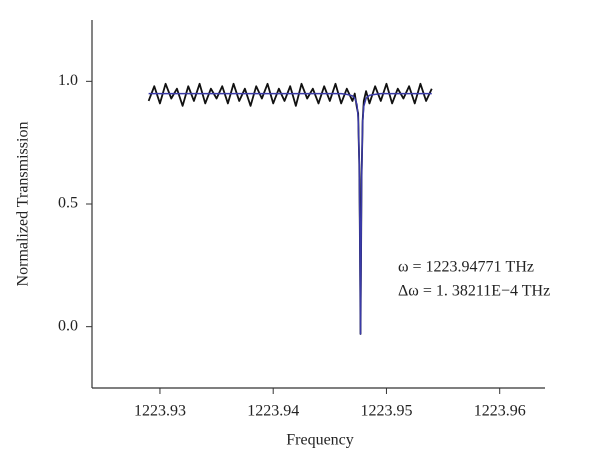 This screenshot has width=600, height=474. Describe the element at coordinates (320, 440) in the screenshot. I see `x-axis-title: Frequency` at that location.